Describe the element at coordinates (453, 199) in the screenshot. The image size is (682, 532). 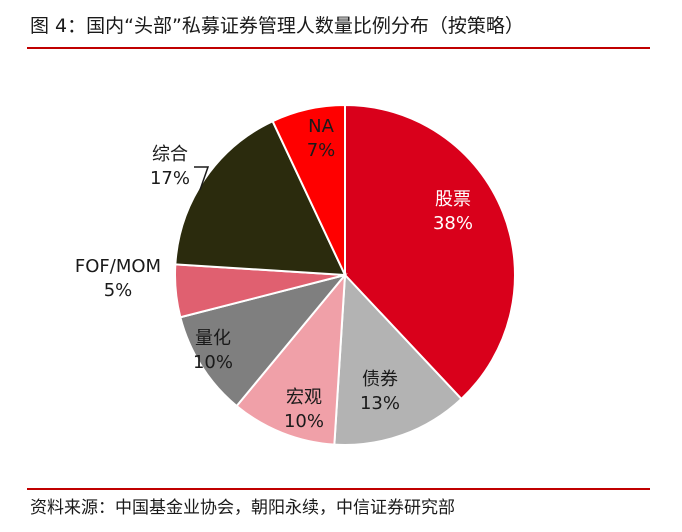
I see `slice-label-0: 股票` at that location.